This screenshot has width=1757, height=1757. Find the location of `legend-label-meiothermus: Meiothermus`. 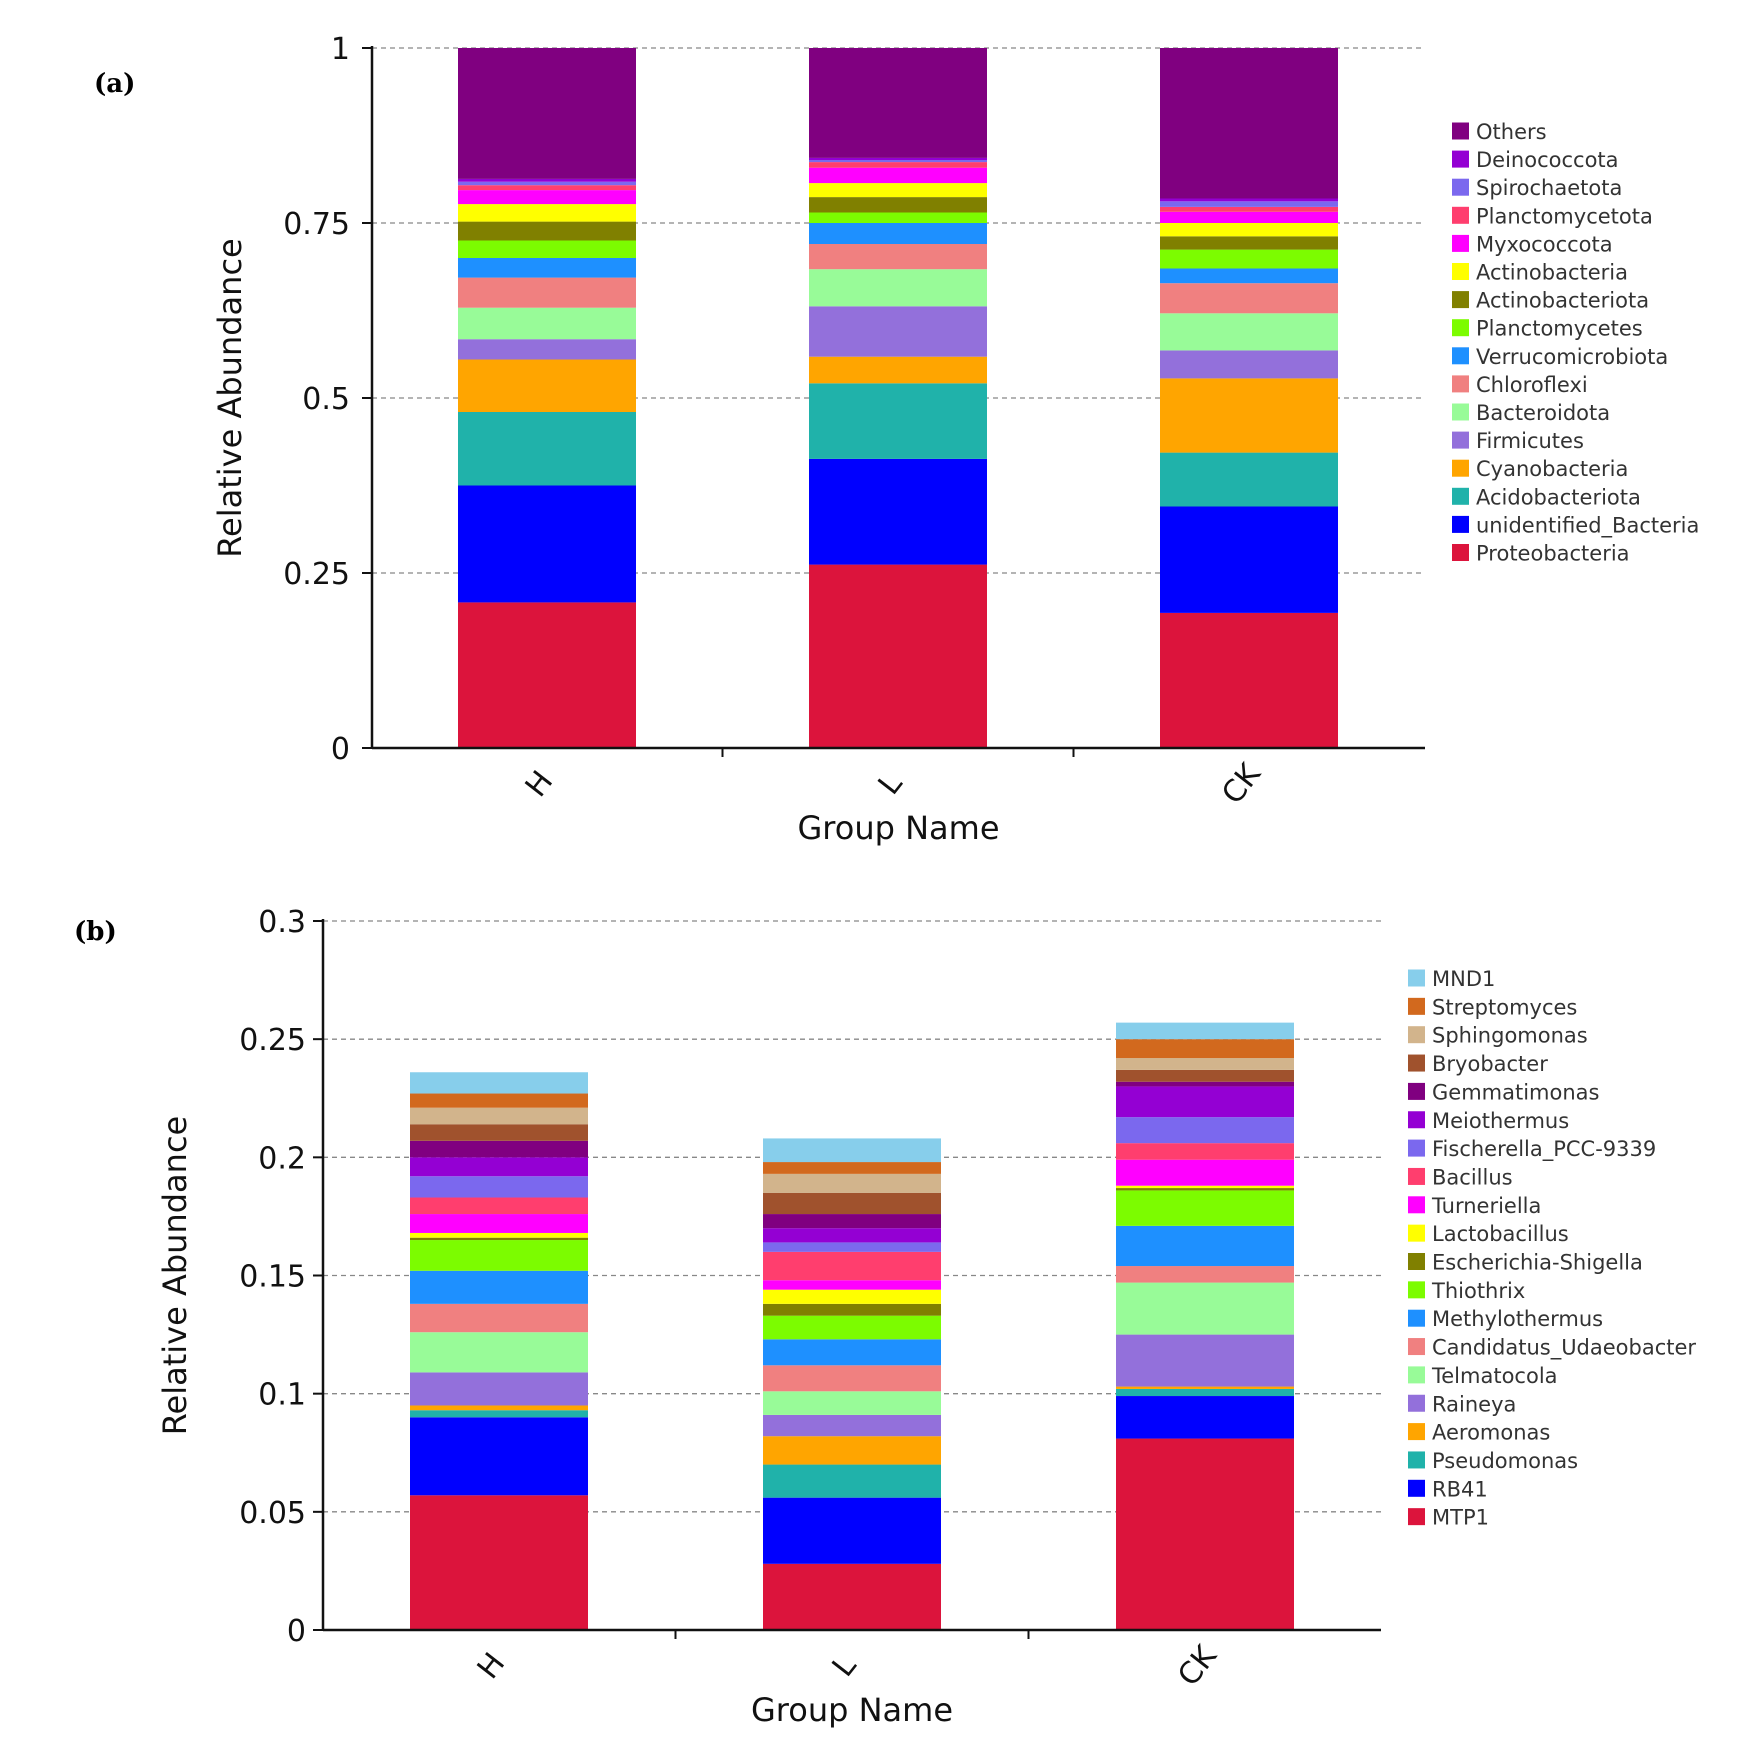

legend-label-meiothermus: Meiothermus is located at coordinates (1500, 1121).